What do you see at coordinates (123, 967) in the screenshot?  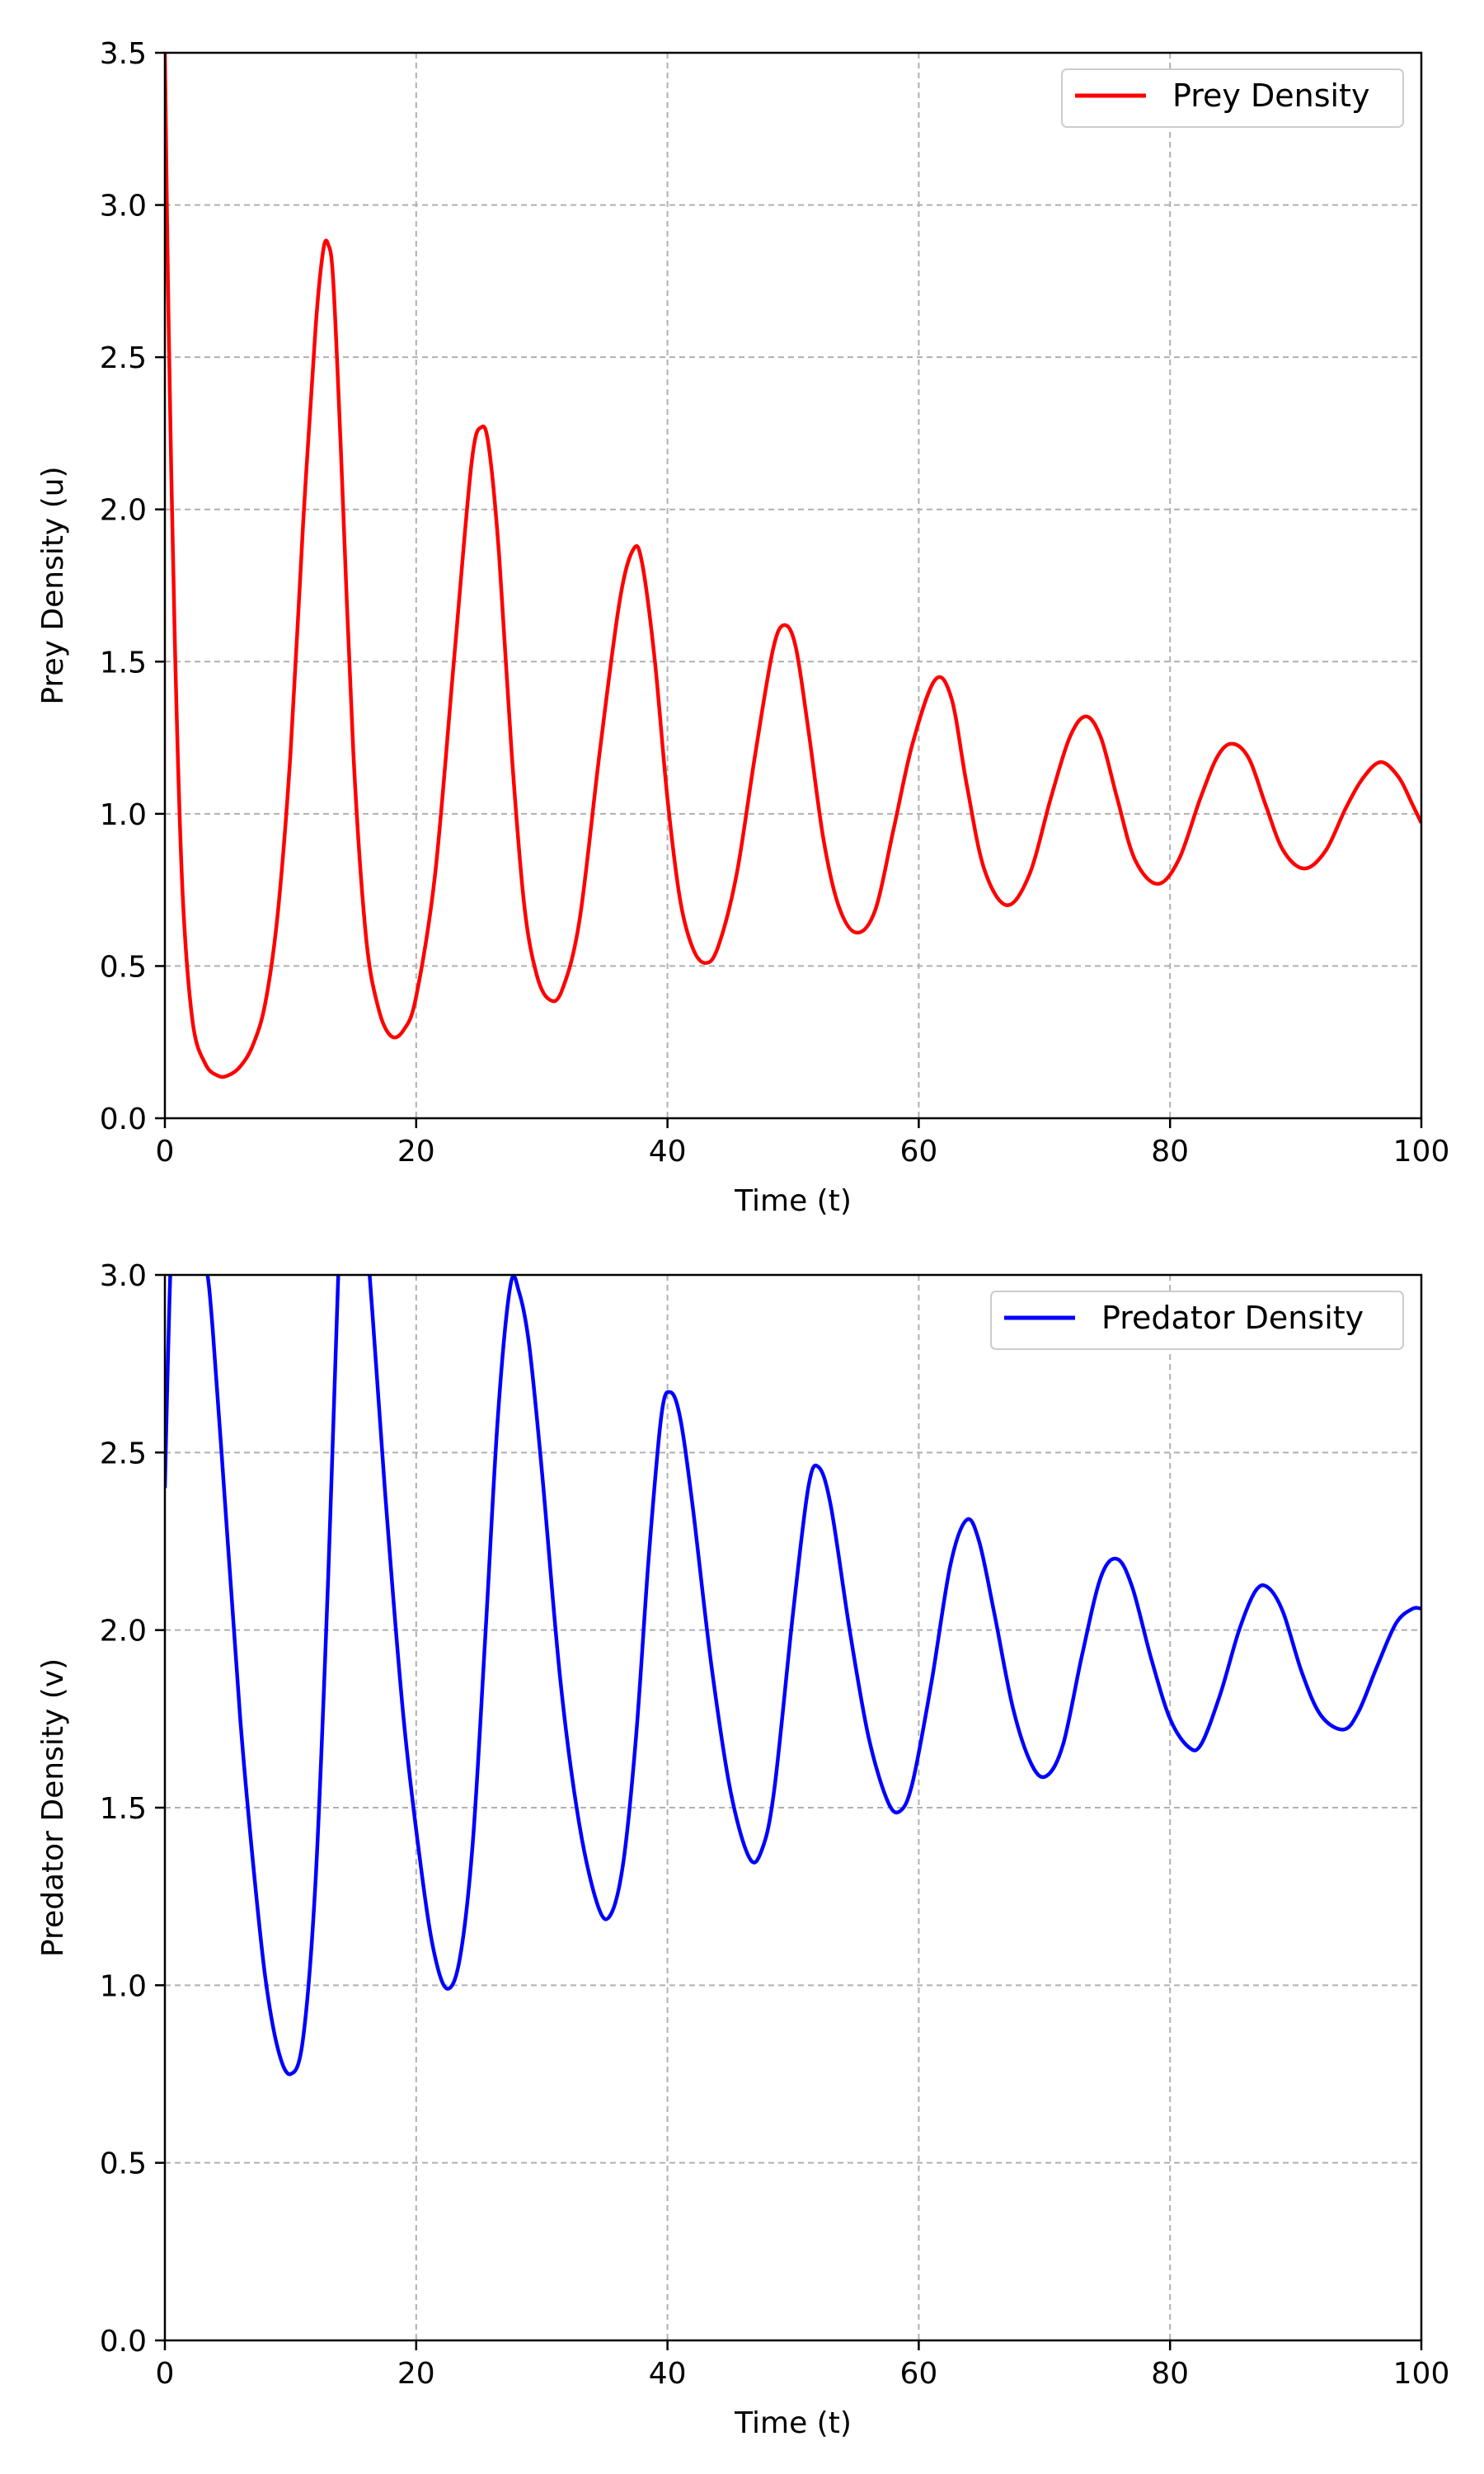 I see `prey-y-tick-label: 0.5` at bounding box center [123, 967].